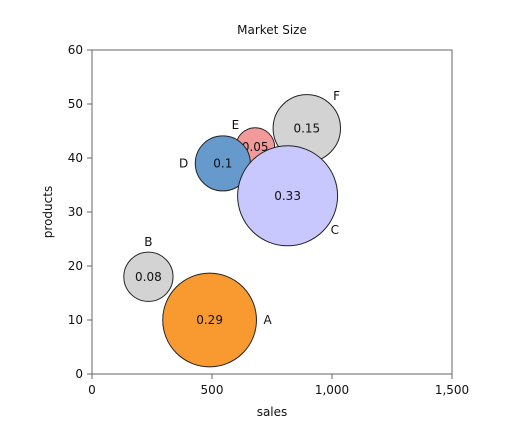 Image resolution: width=515 pixels, height=435 pixels. I want to click on bubble-value-label: 0.15, so click(306, 128).